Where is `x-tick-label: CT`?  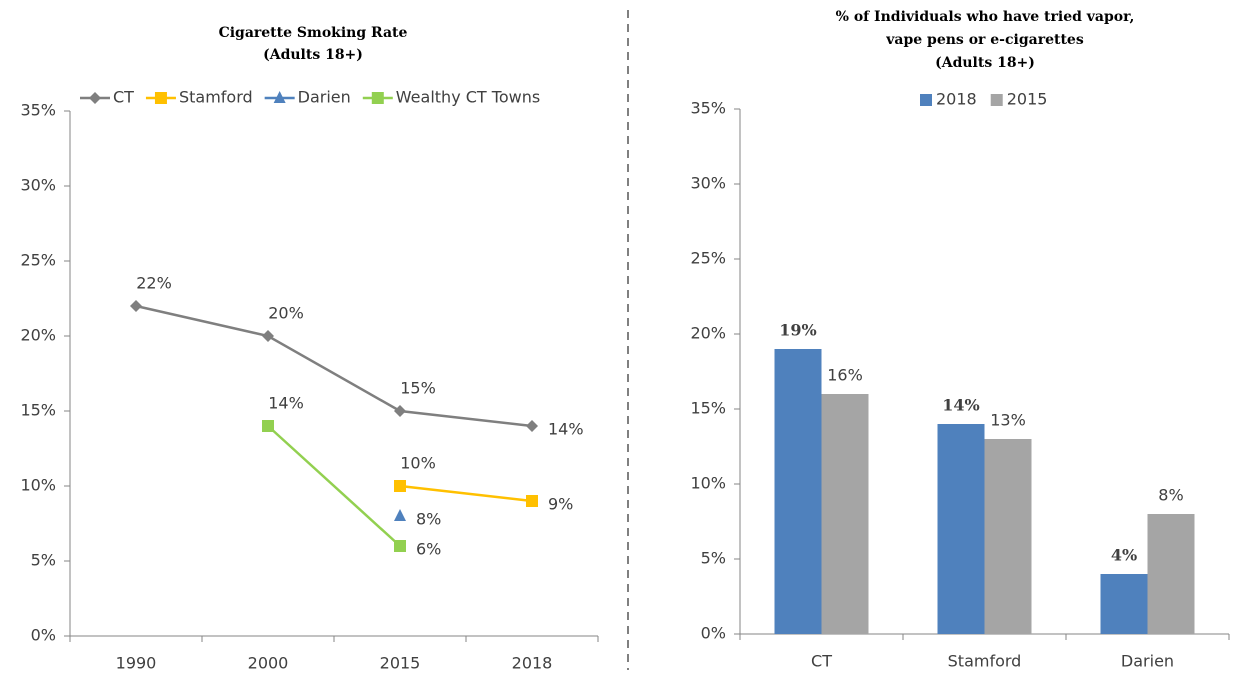 x-tick-label: CT is located at coordinates (821, 661).